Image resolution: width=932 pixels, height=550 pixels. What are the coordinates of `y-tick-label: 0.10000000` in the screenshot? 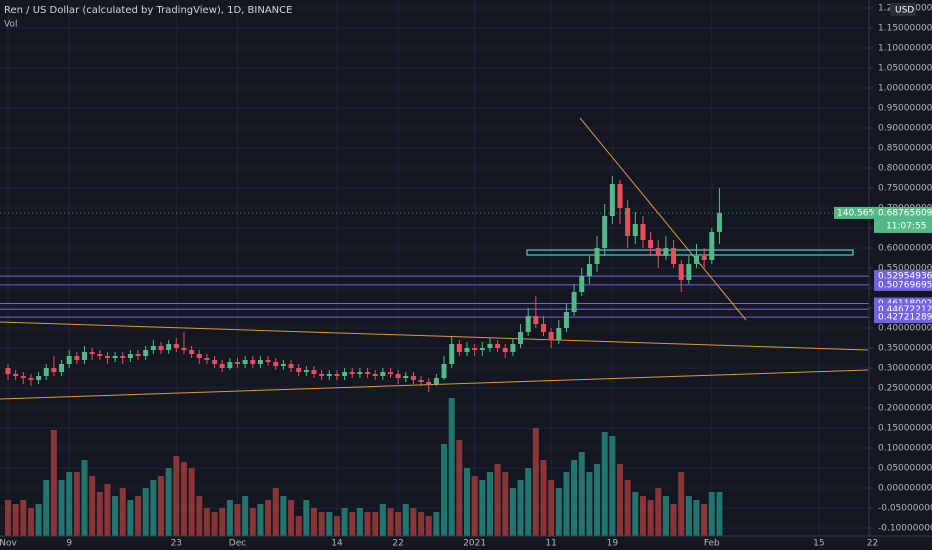 It's located at (905, 449).